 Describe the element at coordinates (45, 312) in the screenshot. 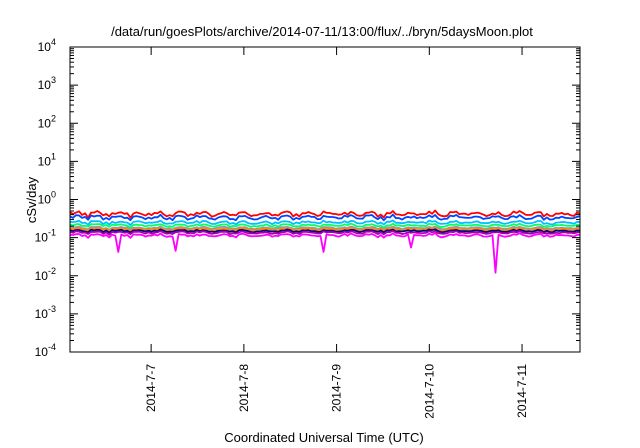

I see `y-tick-label: 10⁻³` at that location.